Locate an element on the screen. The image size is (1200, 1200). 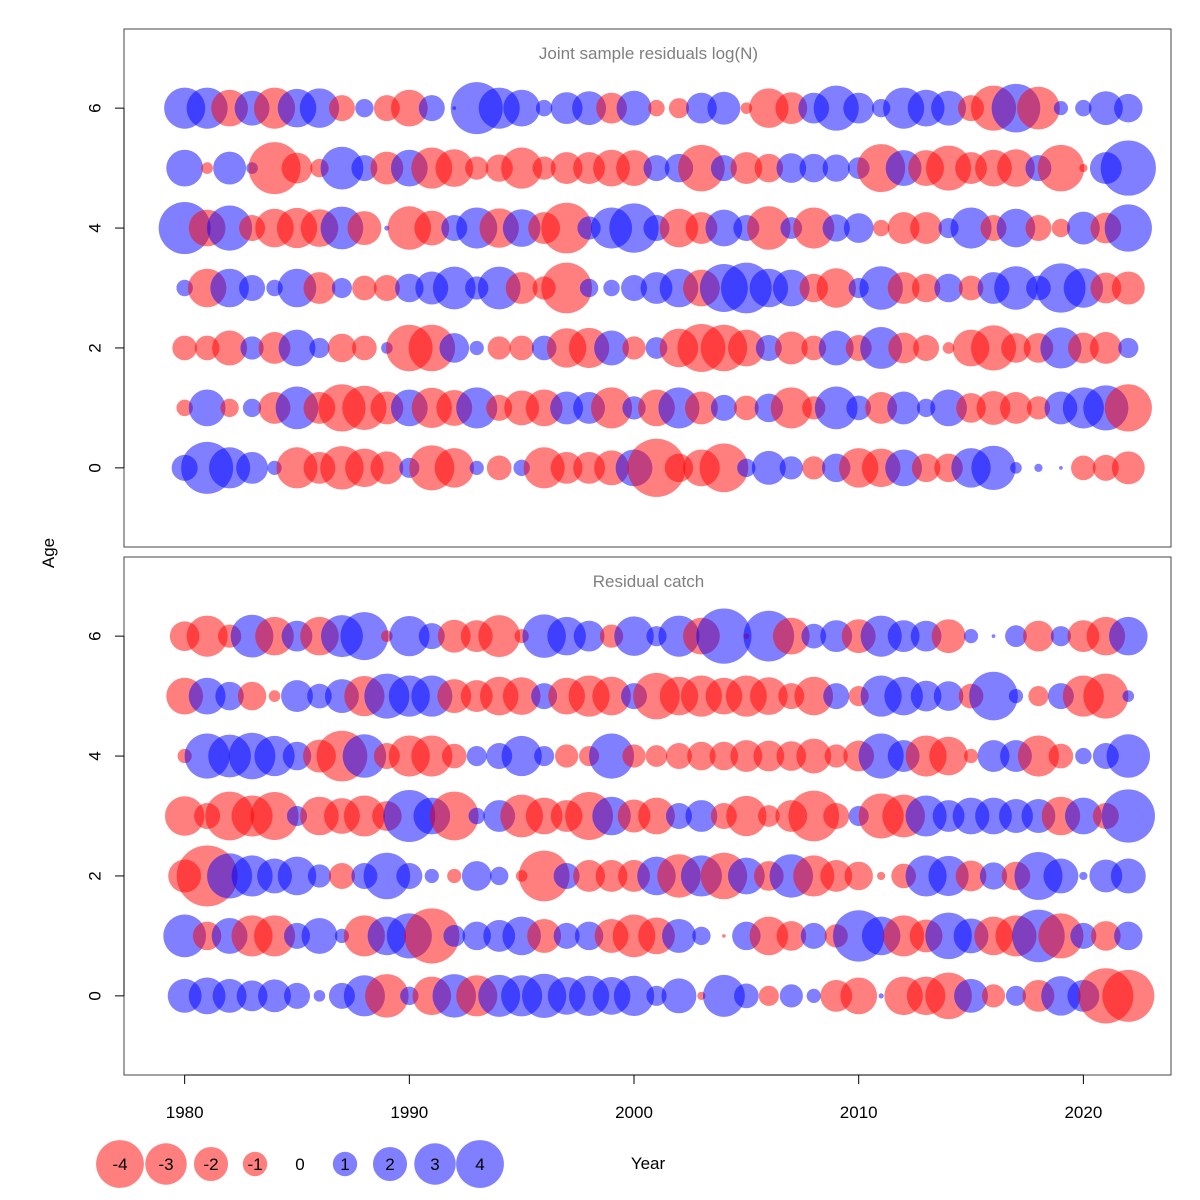
x-axis-title: Year is located at coordinates (648, 1163).